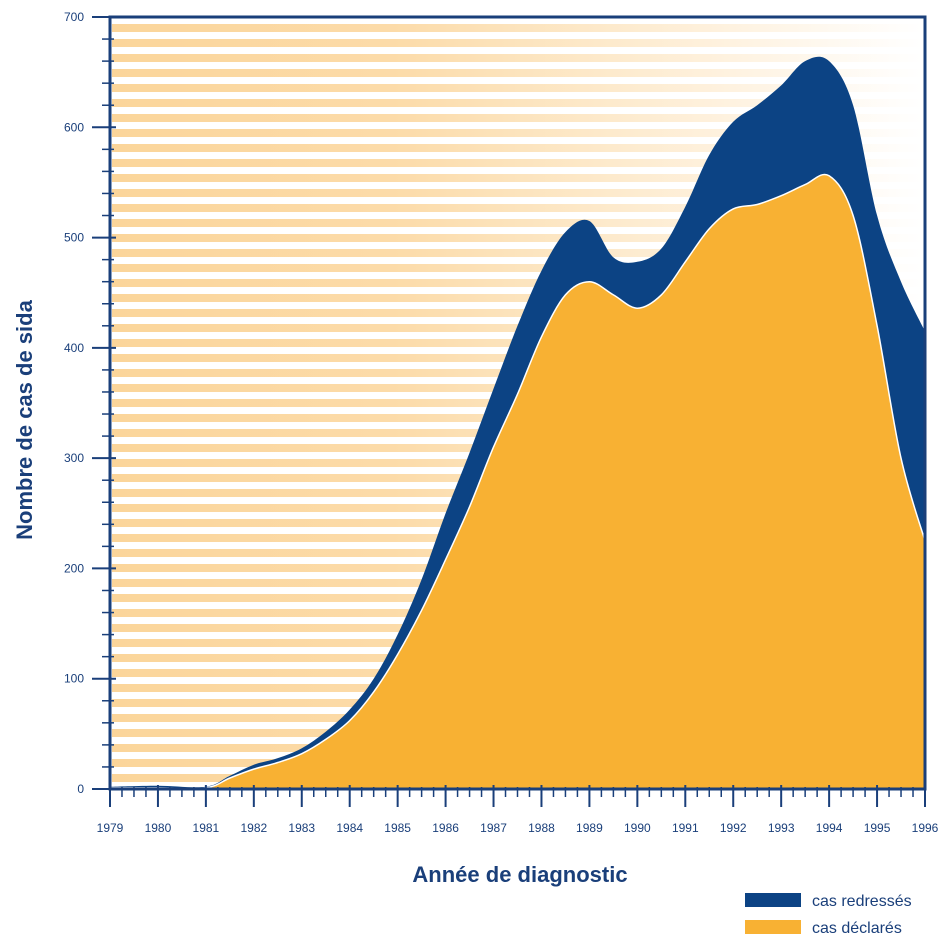  What do you see at coordinates (445, 828) in the screenshot?
I see `x-tick-label-1986: 1986` at bounding box center [445, 828].